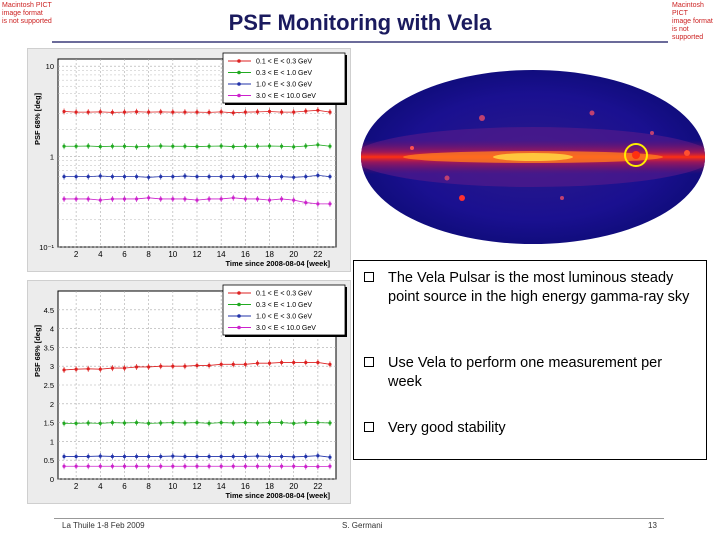  I want to click on footer-rule, so click(359, 518).